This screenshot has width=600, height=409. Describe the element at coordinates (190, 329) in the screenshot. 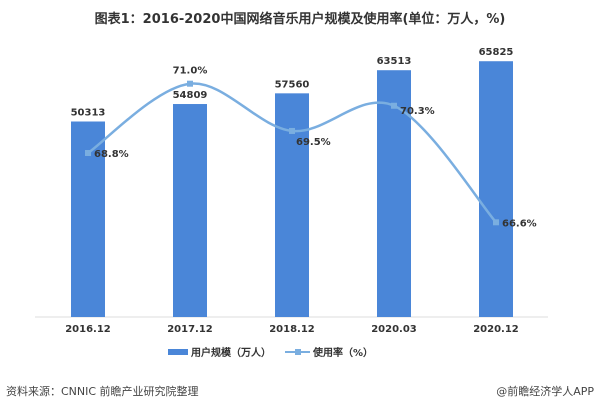

I see `x-tick-label: 2017.12` at that location.